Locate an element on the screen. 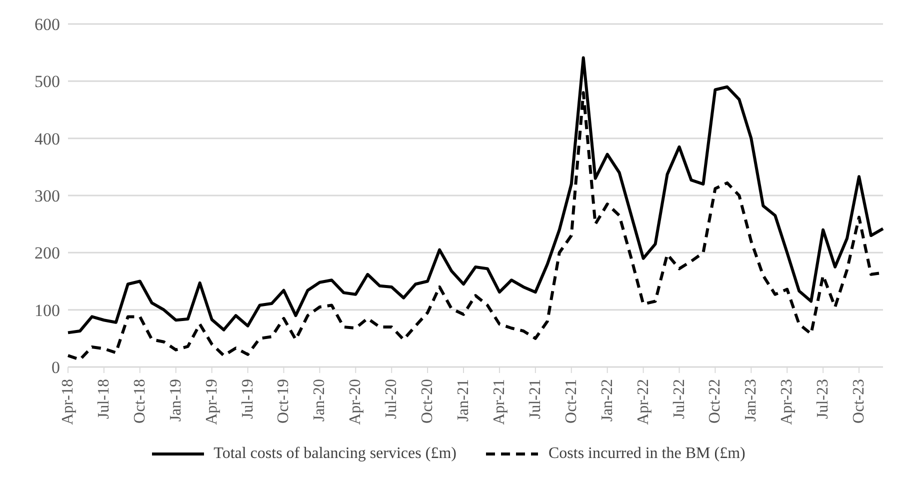 Image resolution: width=899 pixels, height=481 pixels. x-tick-label: Jul-21 is located at coordinates (535, 399).